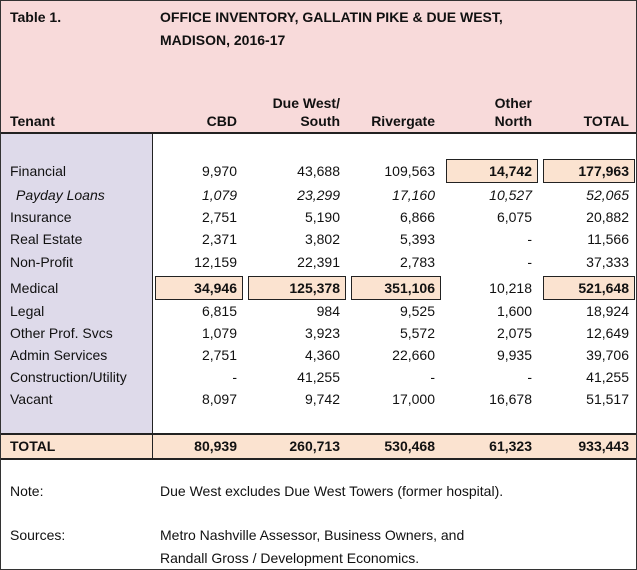 The height and width of the screenshot is (570, 637). I want to click on column-header: Other, so click(513, 103).